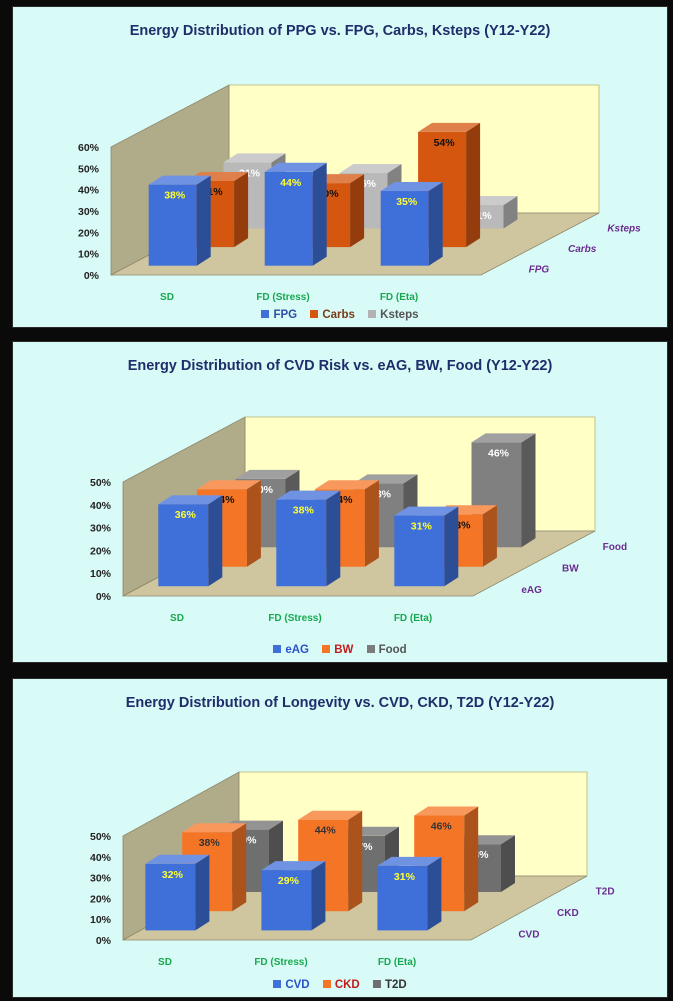 The width and height of the screenshot is (673, 1001). I want to click on chart-legend: eAG BW Food, so click(340, 650).